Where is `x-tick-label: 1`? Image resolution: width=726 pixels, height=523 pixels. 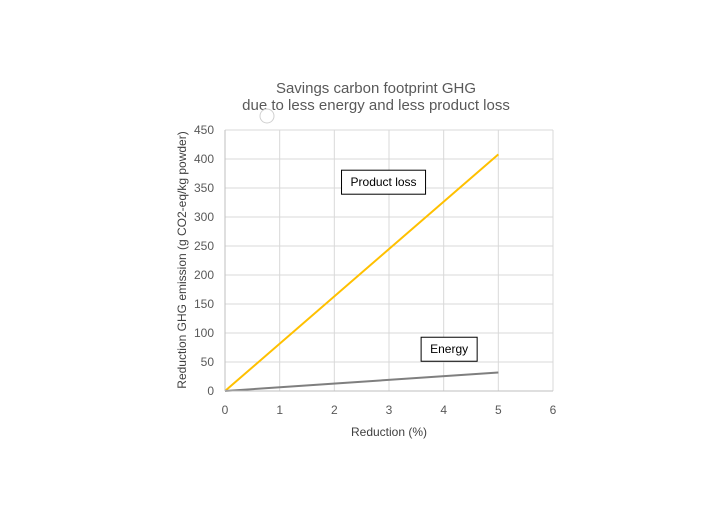 x-tick-label: 1 is located at coordinates (279, 410).